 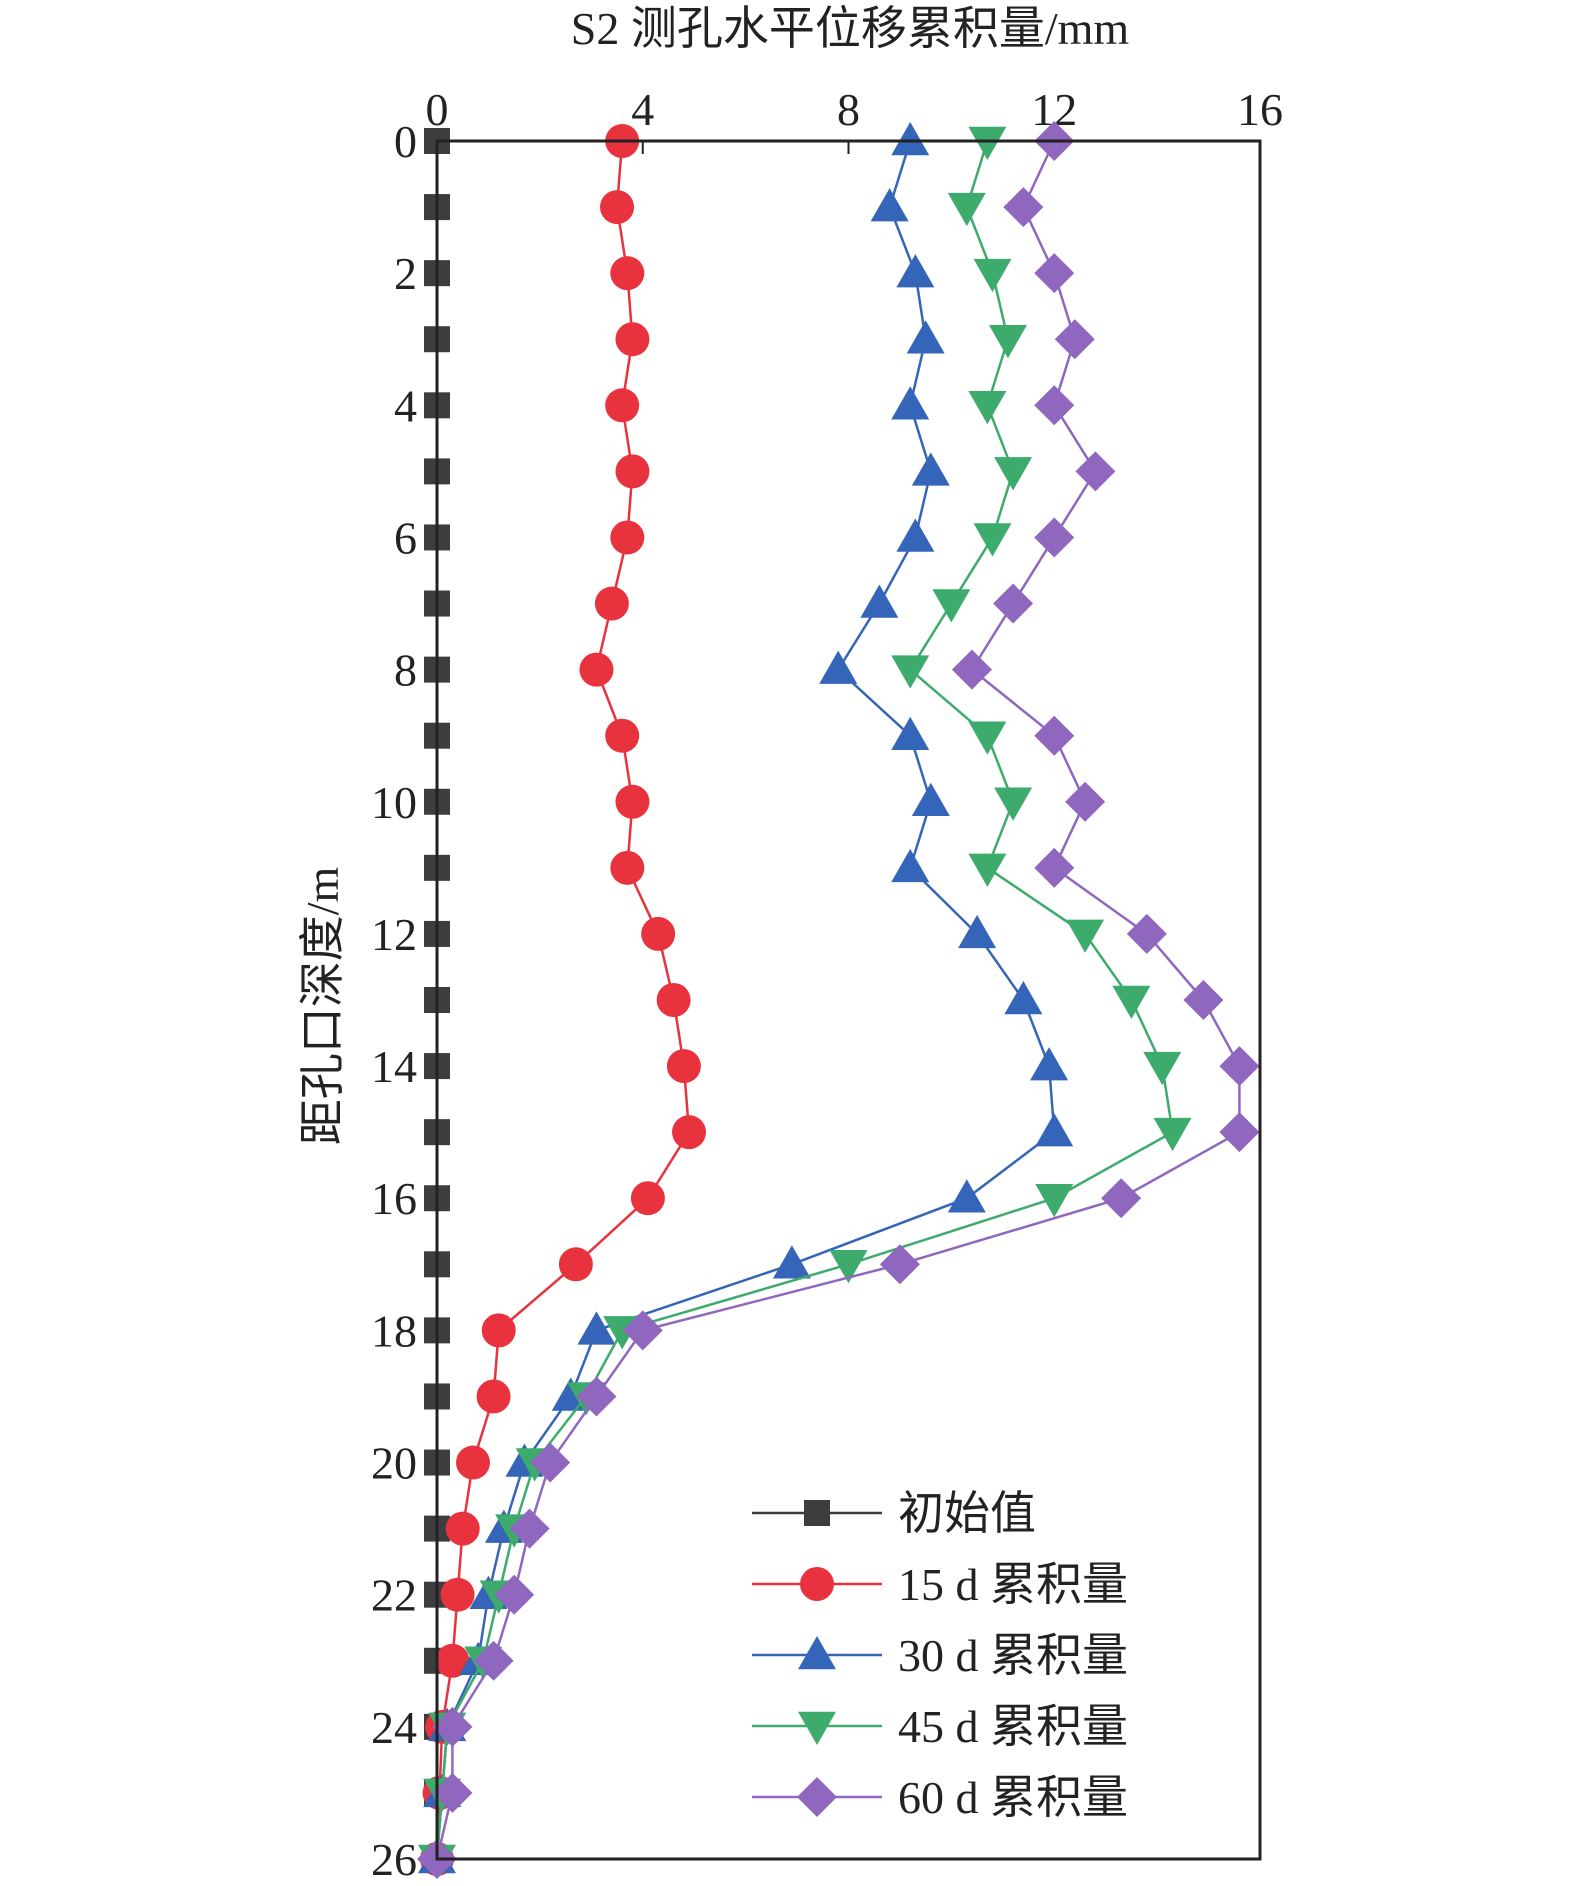 What do you see at coordinates (940, 1797) in the screenshot?
I see `legend-item: 60 d 累积量` at bounding box center [940, 1797].